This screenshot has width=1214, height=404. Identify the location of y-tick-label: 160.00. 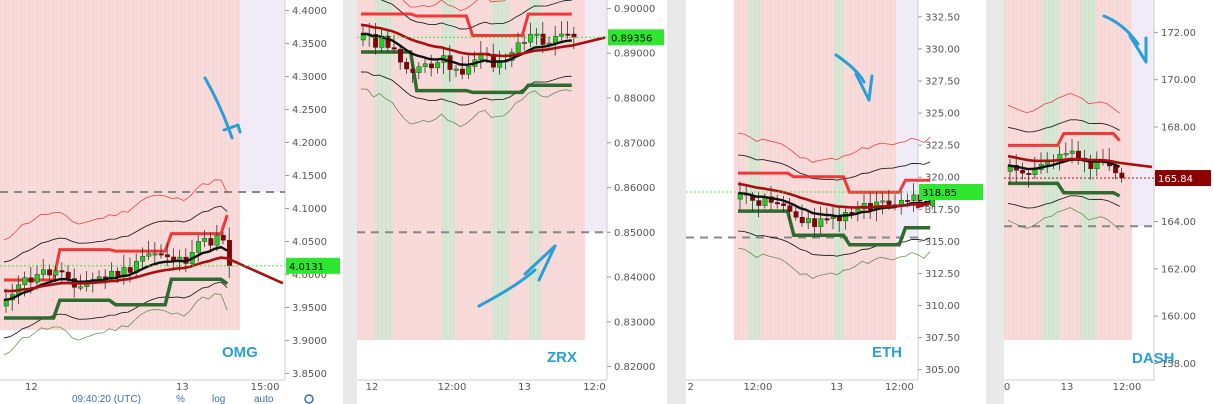
(1178, 317).